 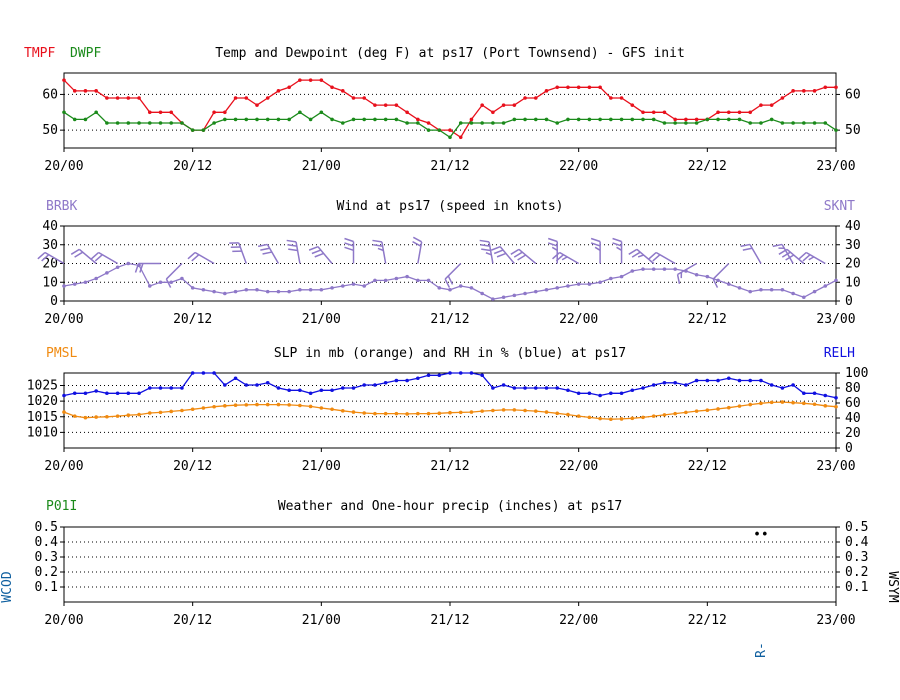 I want to click on precip-x-tick-label: 21/12, so click(x=449, y=620).